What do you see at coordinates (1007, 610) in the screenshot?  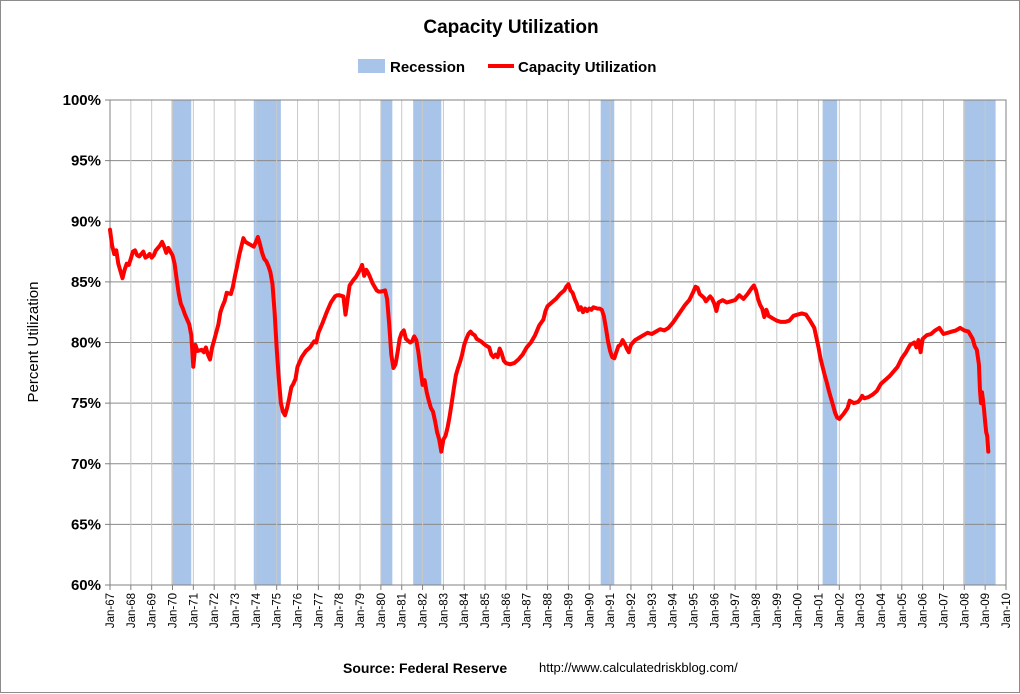 I see `x-tick-label: Jan-10` at bounding box center [1007, 610].